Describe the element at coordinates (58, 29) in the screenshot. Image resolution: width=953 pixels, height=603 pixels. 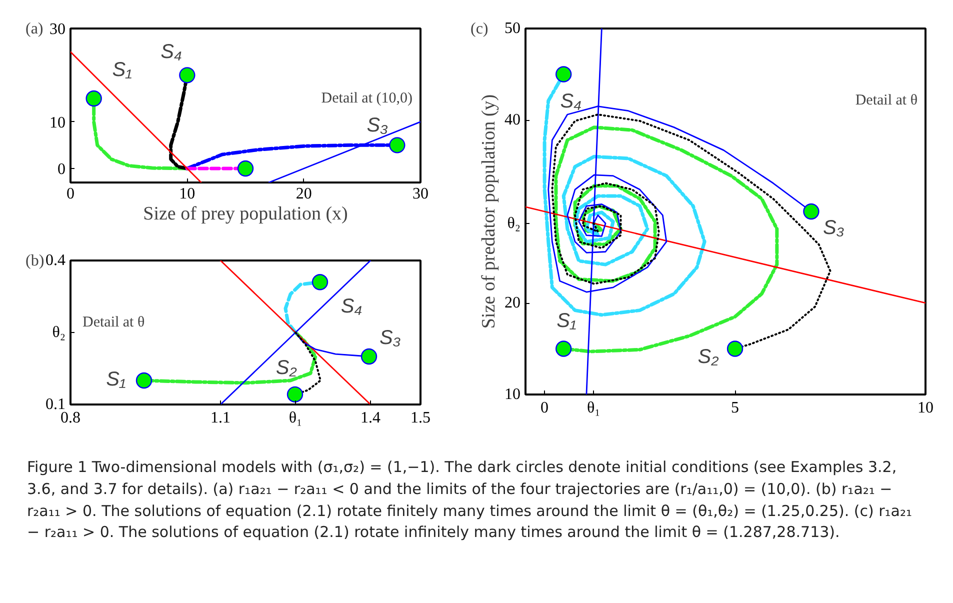
I see `y-tick-label: 30` at that location.